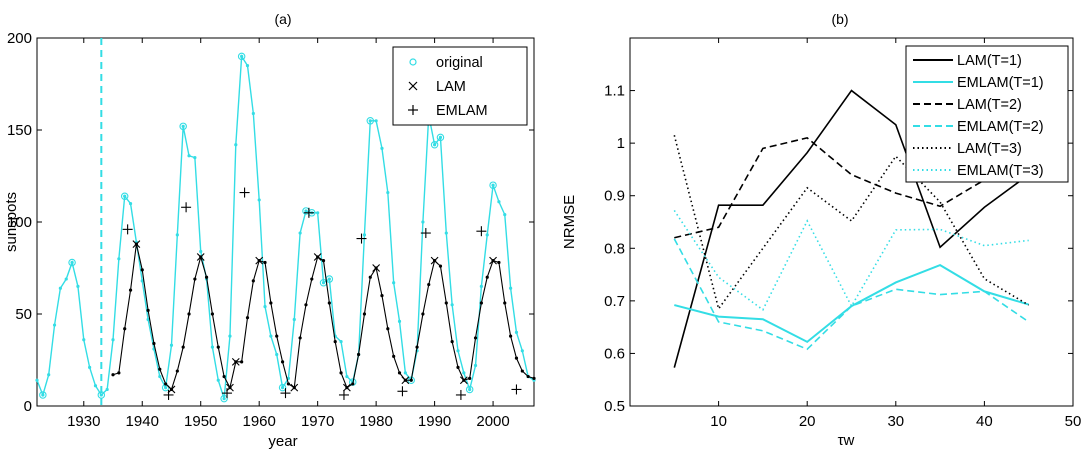 The height and width of the screenshot is (454, 1086). What do you see at coordinates (851, 303) in the screenshot?
I see `series-line-emlam-t-1-` at bounding box center [851, 303].